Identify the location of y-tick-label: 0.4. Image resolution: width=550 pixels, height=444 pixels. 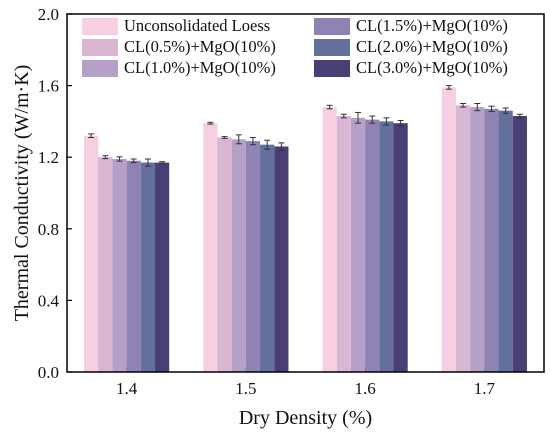
(49, 300).